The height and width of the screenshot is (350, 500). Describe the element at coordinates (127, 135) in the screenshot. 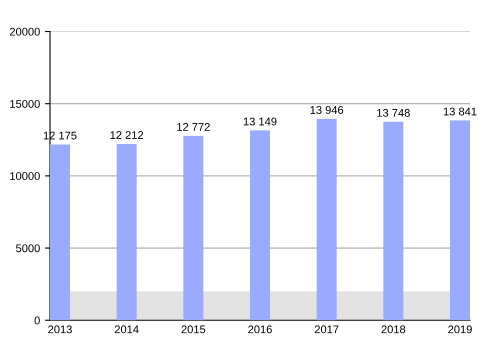

I see `data-label: 12 212` at that location.